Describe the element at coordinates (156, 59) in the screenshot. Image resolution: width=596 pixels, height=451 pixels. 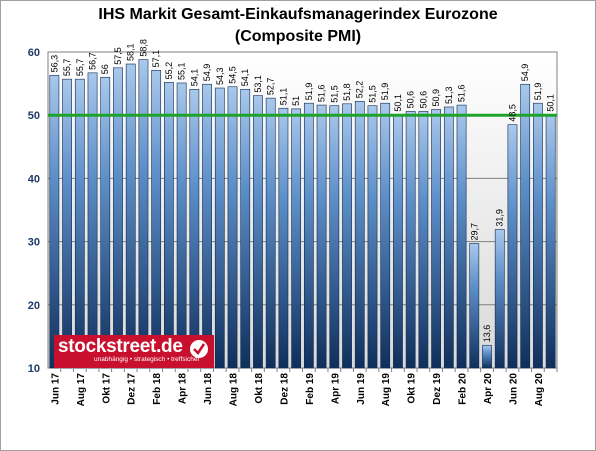
I see `data-label: 57,1` at that location.